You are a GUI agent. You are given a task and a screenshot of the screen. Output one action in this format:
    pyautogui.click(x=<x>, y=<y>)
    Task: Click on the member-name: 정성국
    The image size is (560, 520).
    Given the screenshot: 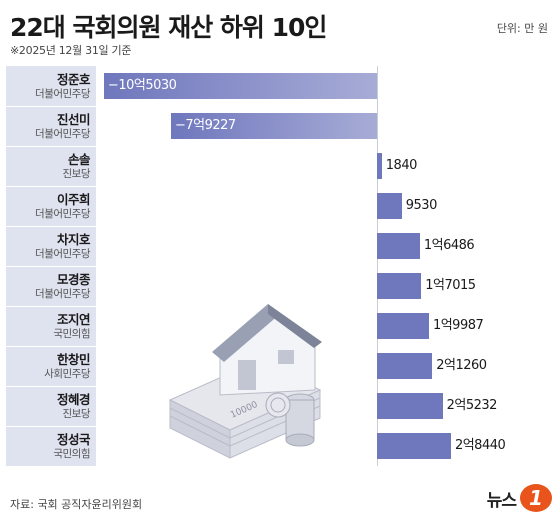 What is the action you would take?
    pyautogui.click(x=73, y=439)
    